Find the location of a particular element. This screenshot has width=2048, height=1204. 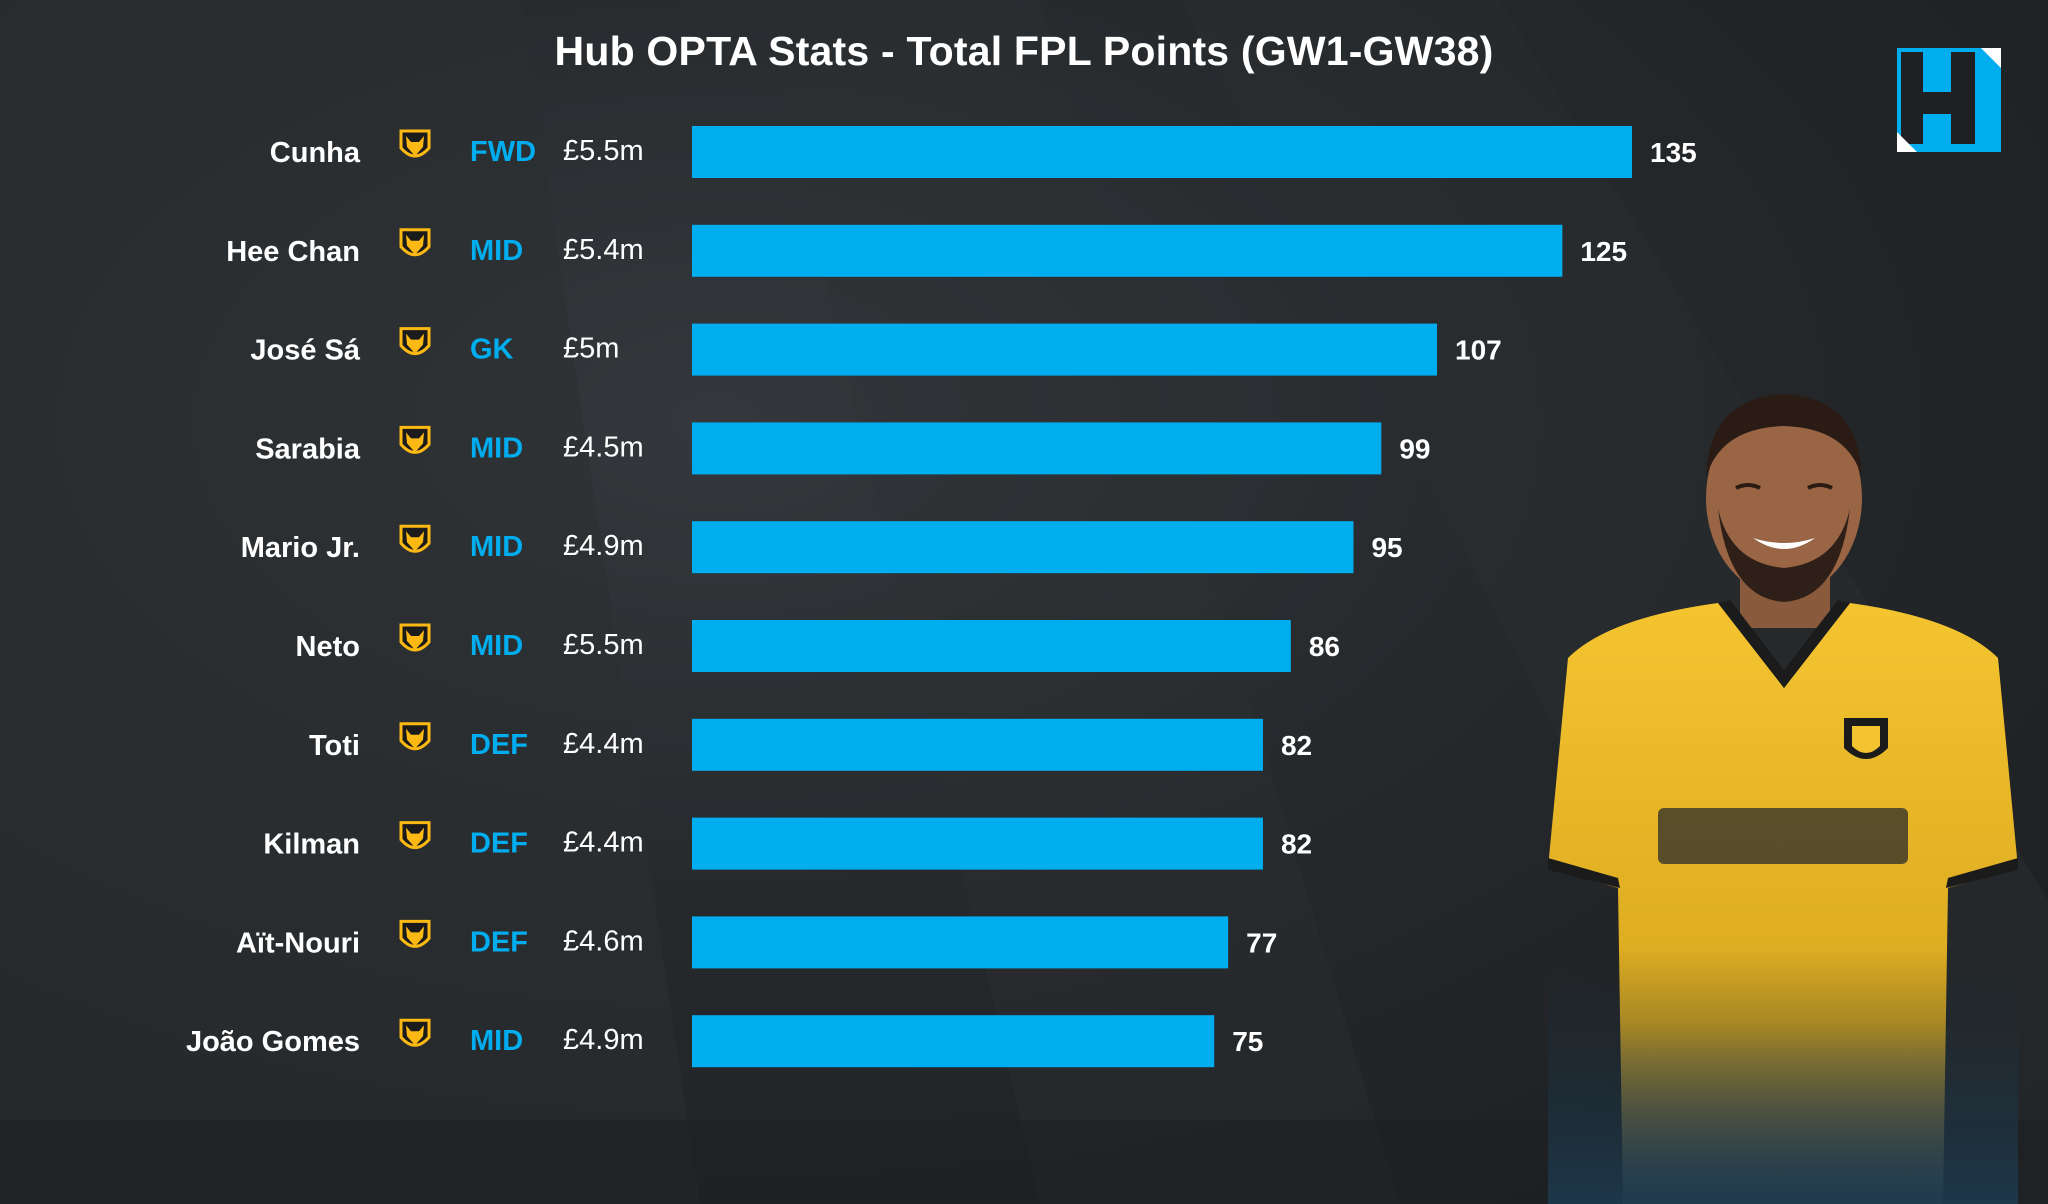

value-label: 95 is located at coordinates (1386, 547).